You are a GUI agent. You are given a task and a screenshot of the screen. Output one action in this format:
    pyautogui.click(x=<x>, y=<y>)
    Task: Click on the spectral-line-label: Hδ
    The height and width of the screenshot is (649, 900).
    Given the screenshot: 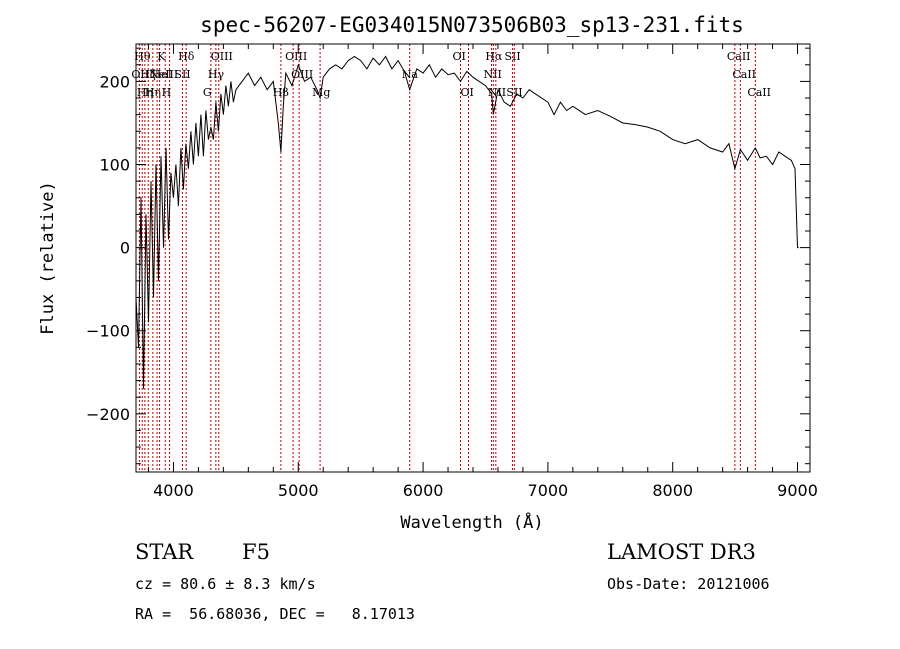 What is the action you would take?
    pyautogui.click(x=186, y=56)
    